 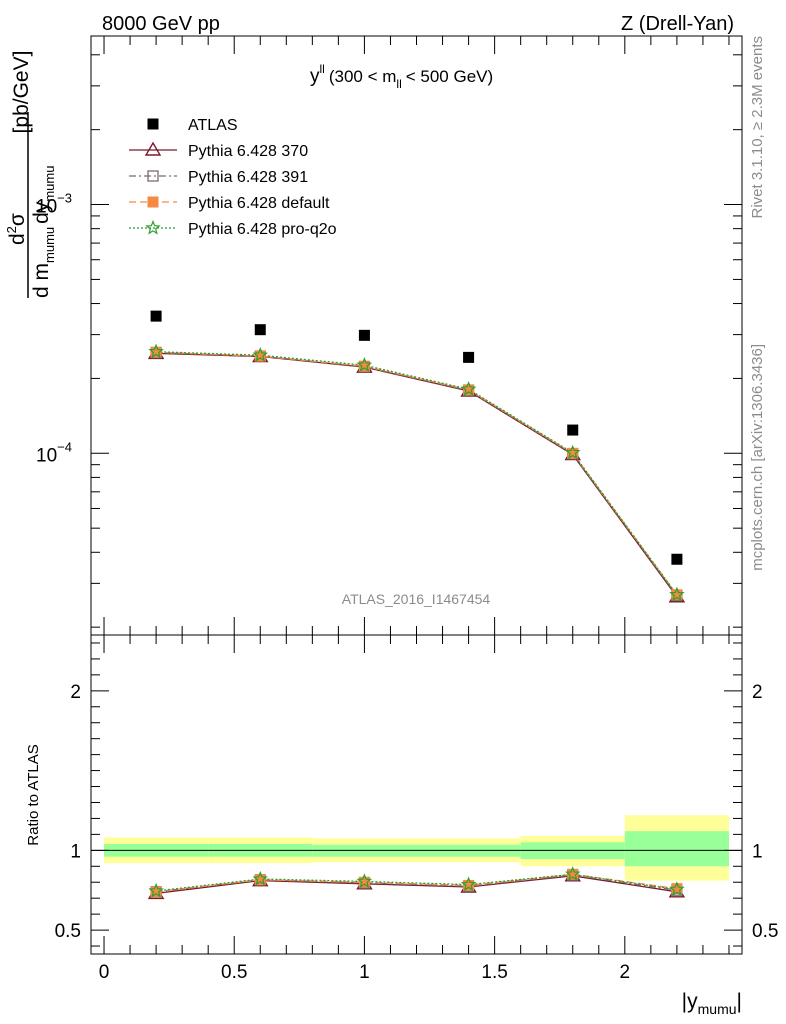 What do you see at coordinates (322, 69) in the screenshot?
I see `title-sup: ll` at bounding box center [322, 69].